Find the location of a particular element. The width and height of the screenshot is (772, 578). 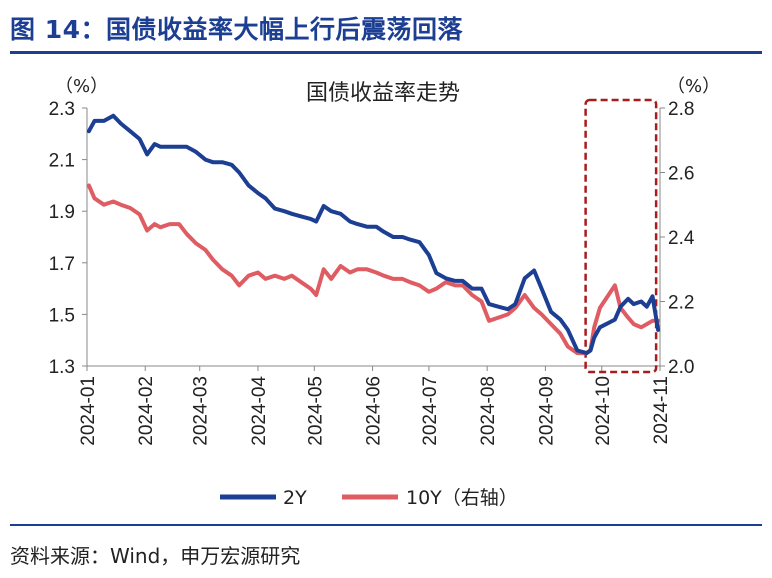

x-tick-label: 2024-04 is located at coordinates (259, 411).